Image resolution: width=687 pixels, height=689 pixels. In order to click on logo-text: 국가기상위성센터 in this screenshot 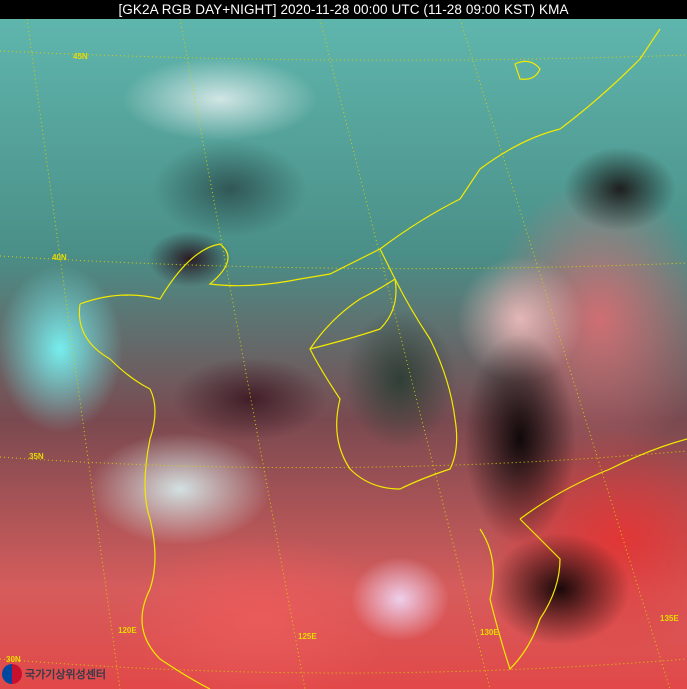, I will do `click(65, 675)`.